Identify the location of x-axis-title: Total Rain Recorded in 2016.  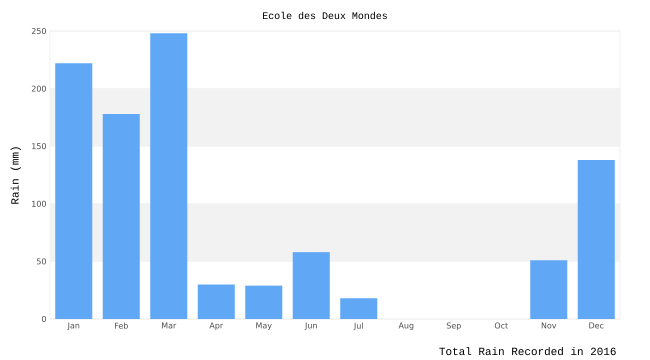
(527, 351).